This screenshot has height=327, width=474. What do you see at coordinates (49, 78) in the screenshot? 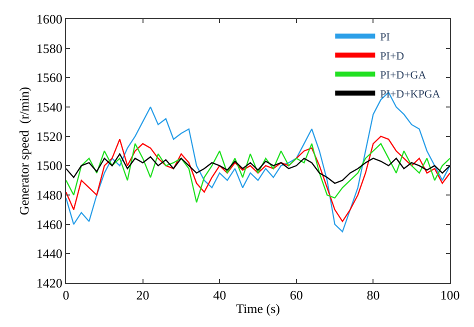
I see `y-tick-label: 1560` at bounding box center [49, 78].